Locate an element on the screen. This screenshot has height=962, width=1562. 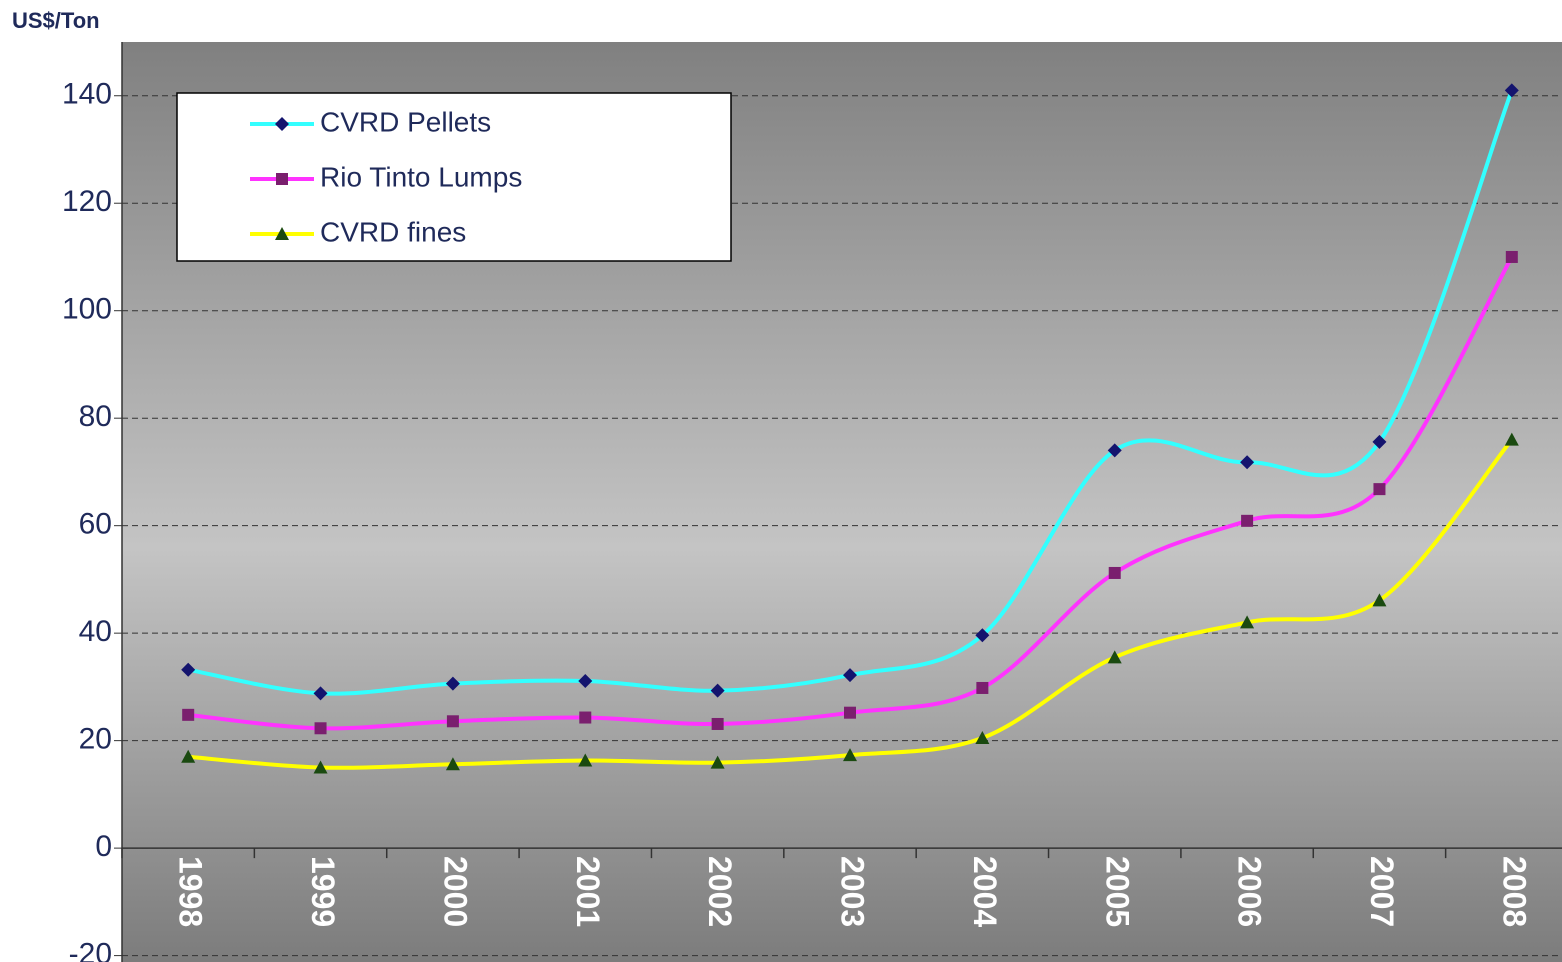
x-tick-label: 2003 is located at coordinates (853, 891).